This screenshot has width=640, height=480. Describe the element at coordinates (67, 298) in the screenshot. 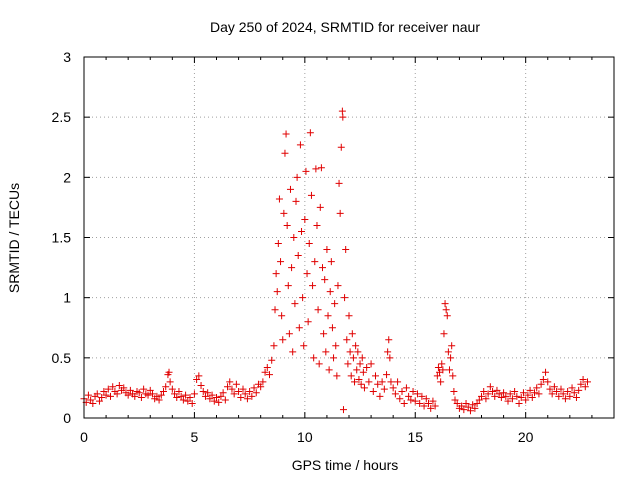

I see `y-tick-label: 1` at that location.